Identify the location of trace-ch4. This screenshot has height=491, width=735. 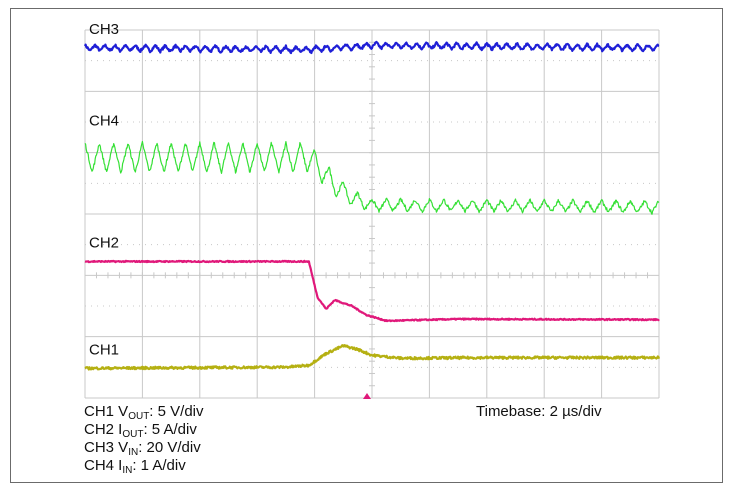
(372, 177).